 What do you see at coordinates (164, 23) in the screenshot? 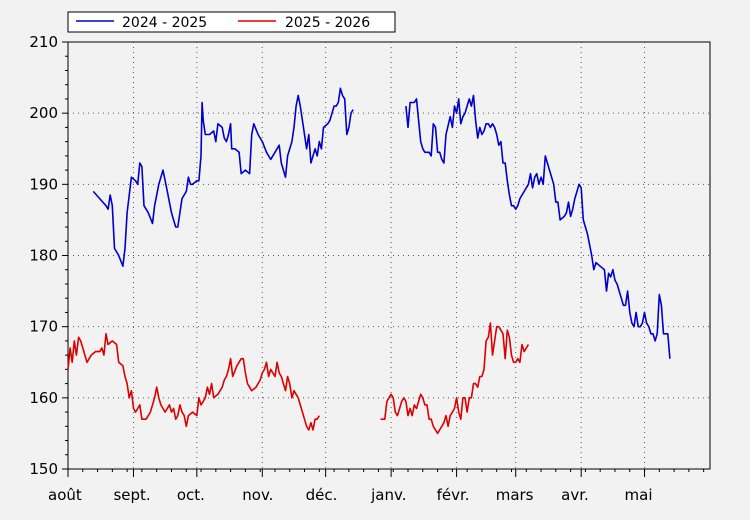
I see `legend-label-2024-2025: 2024 - 2025` at bounding box center [164, 23].